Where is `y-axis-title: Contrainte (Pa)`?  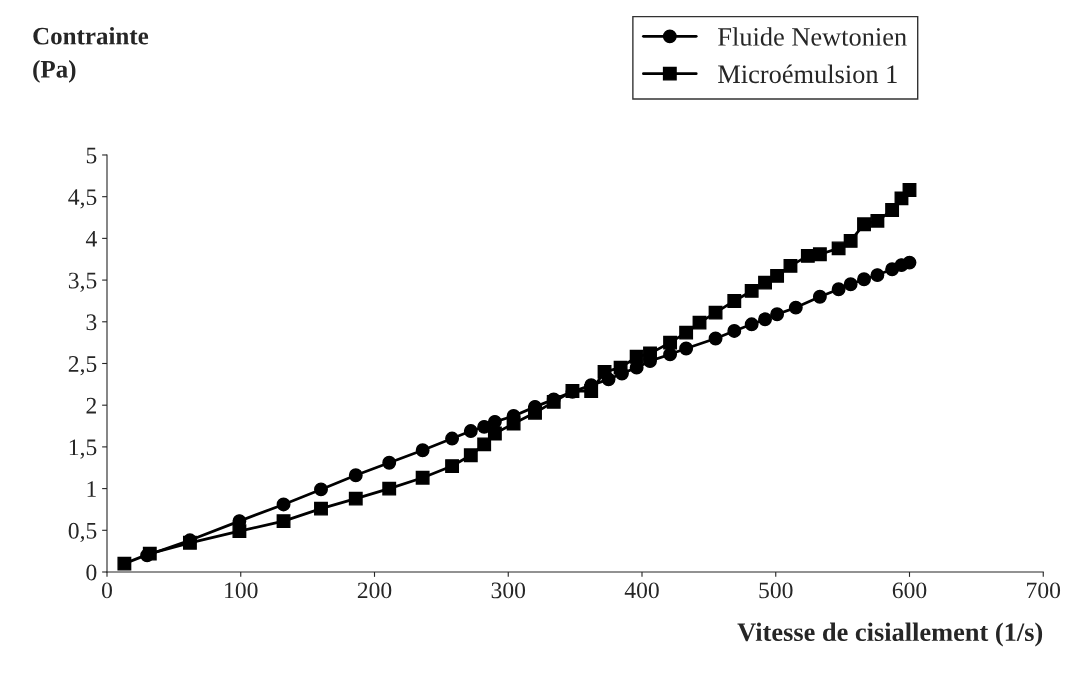
y-axis-title: Contrainte (Pa) is located at coordinates (91, 55).